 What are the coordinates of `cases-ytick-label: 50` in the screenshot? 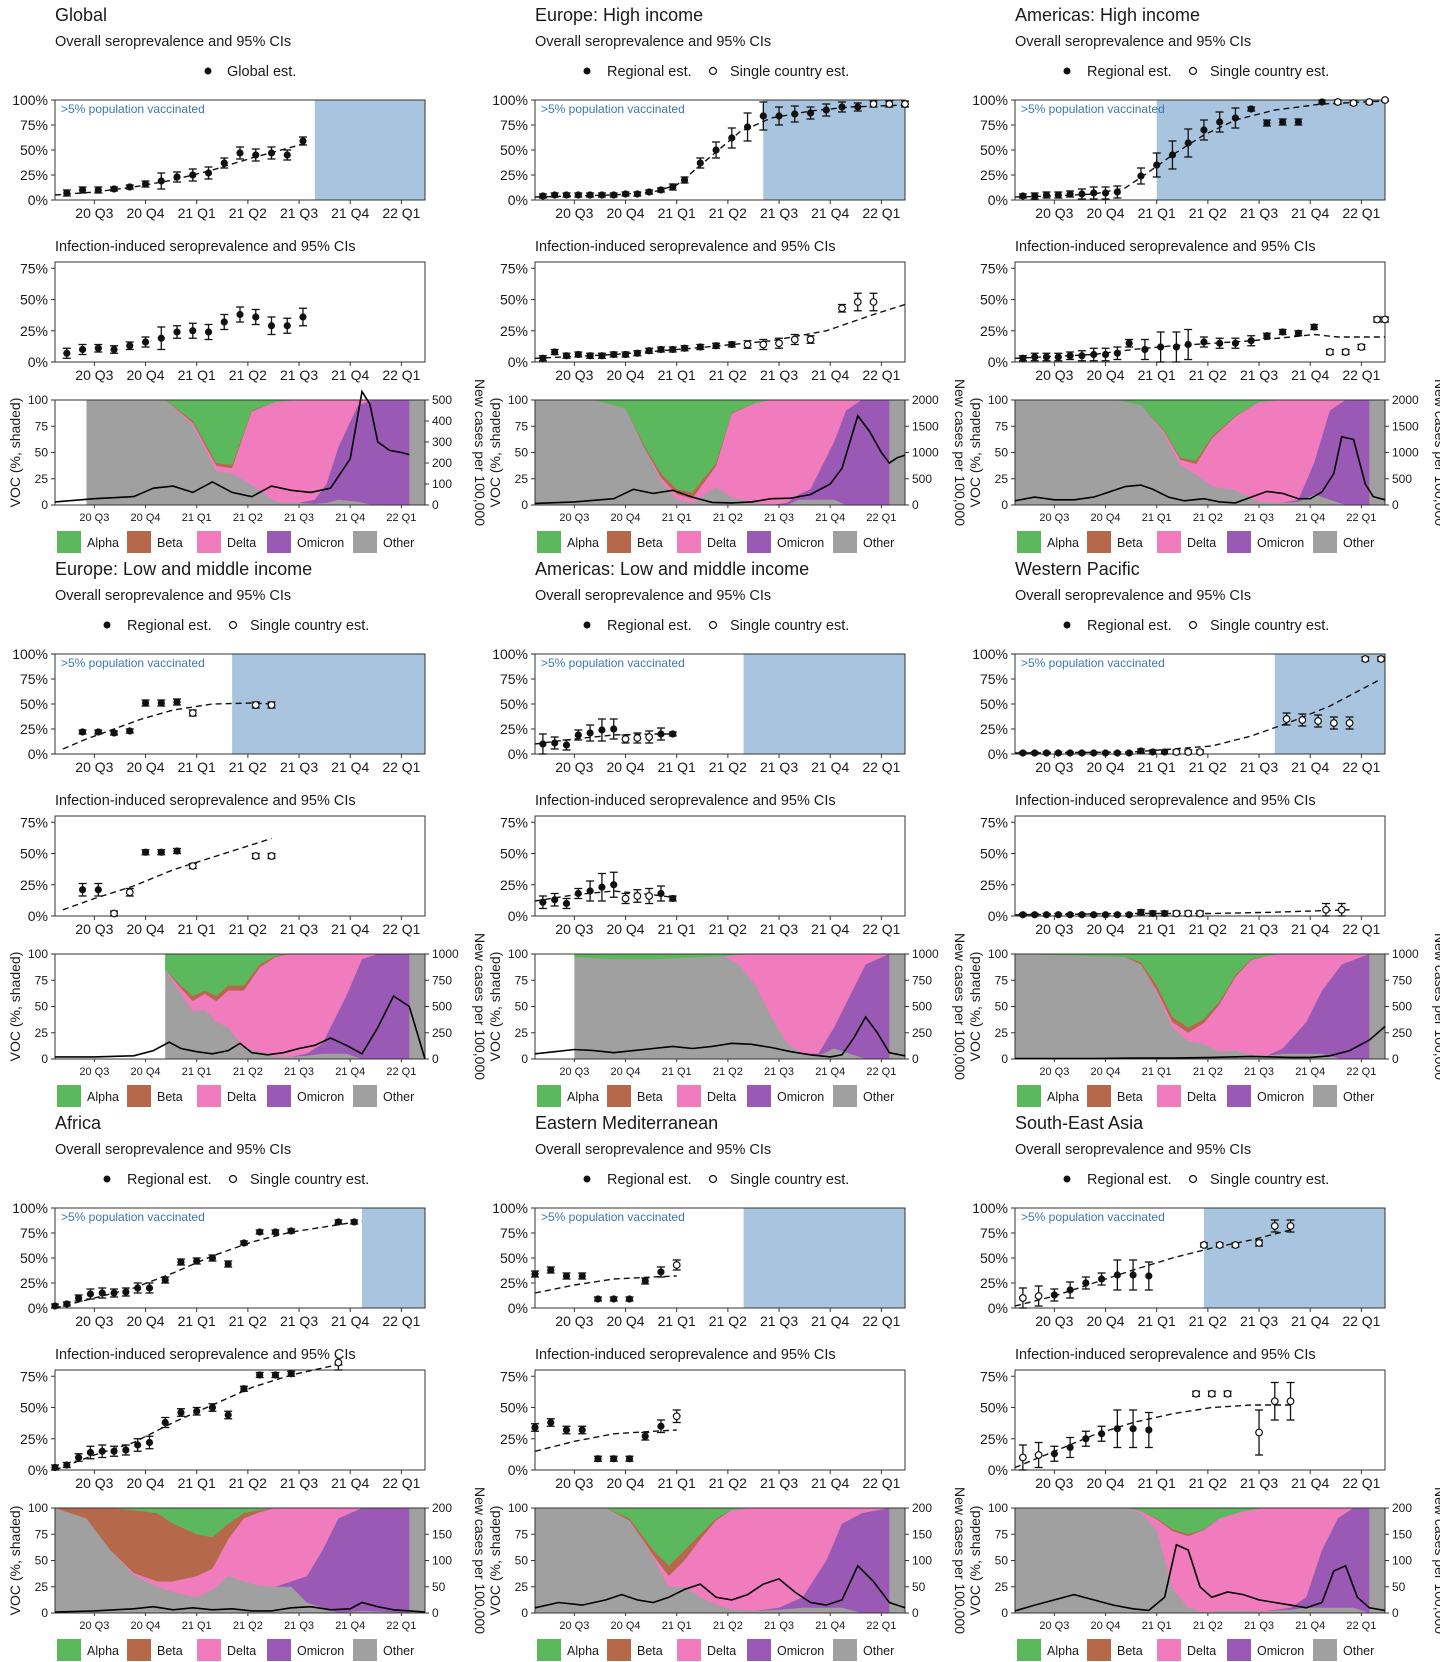 It's located at (1399, 1587).